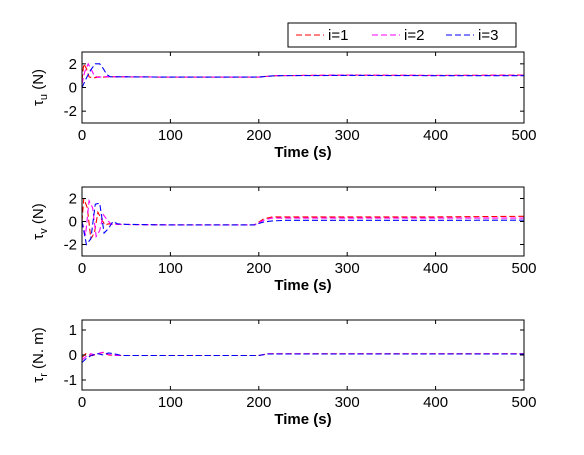 This screenshot has width=584, height=455. I want to click on y-tick-label: -1, so click(70, 380).